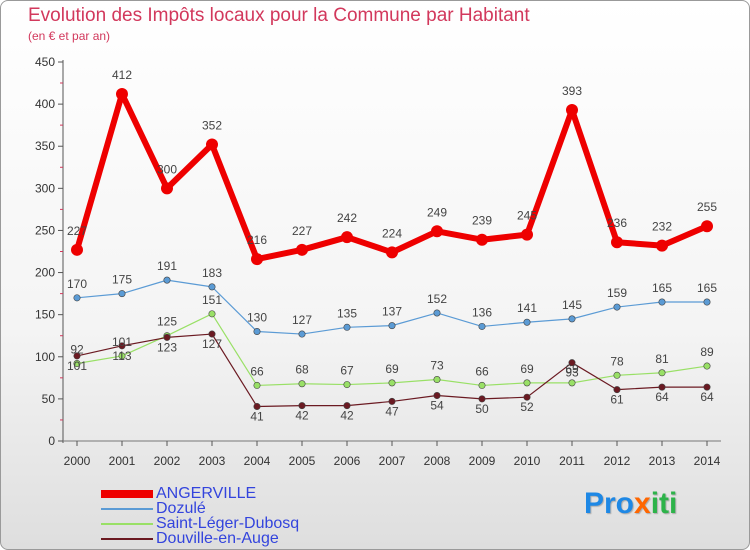 This screenshot has height=550, width=750. What do you see at coordinates (212, 273) in the screenshot?
I see `data-label: 183` at bounding box center [212, 273].